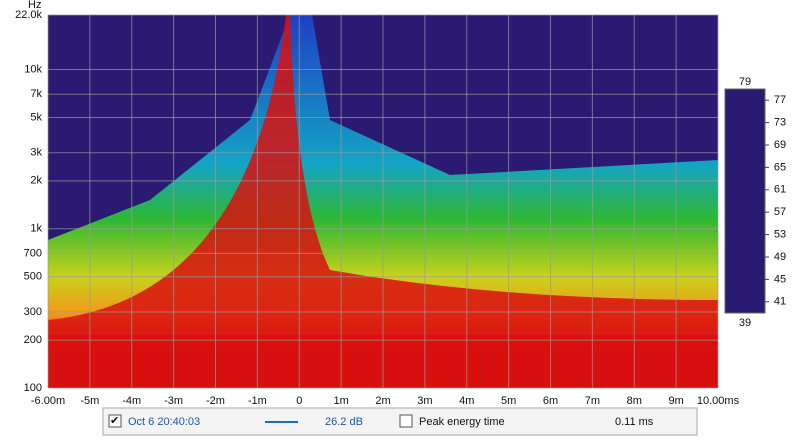  What do you see at coordinates (634, 401) in the screenshot?
I see `x-tick-label: 8m` at bounding box center [634, 401].